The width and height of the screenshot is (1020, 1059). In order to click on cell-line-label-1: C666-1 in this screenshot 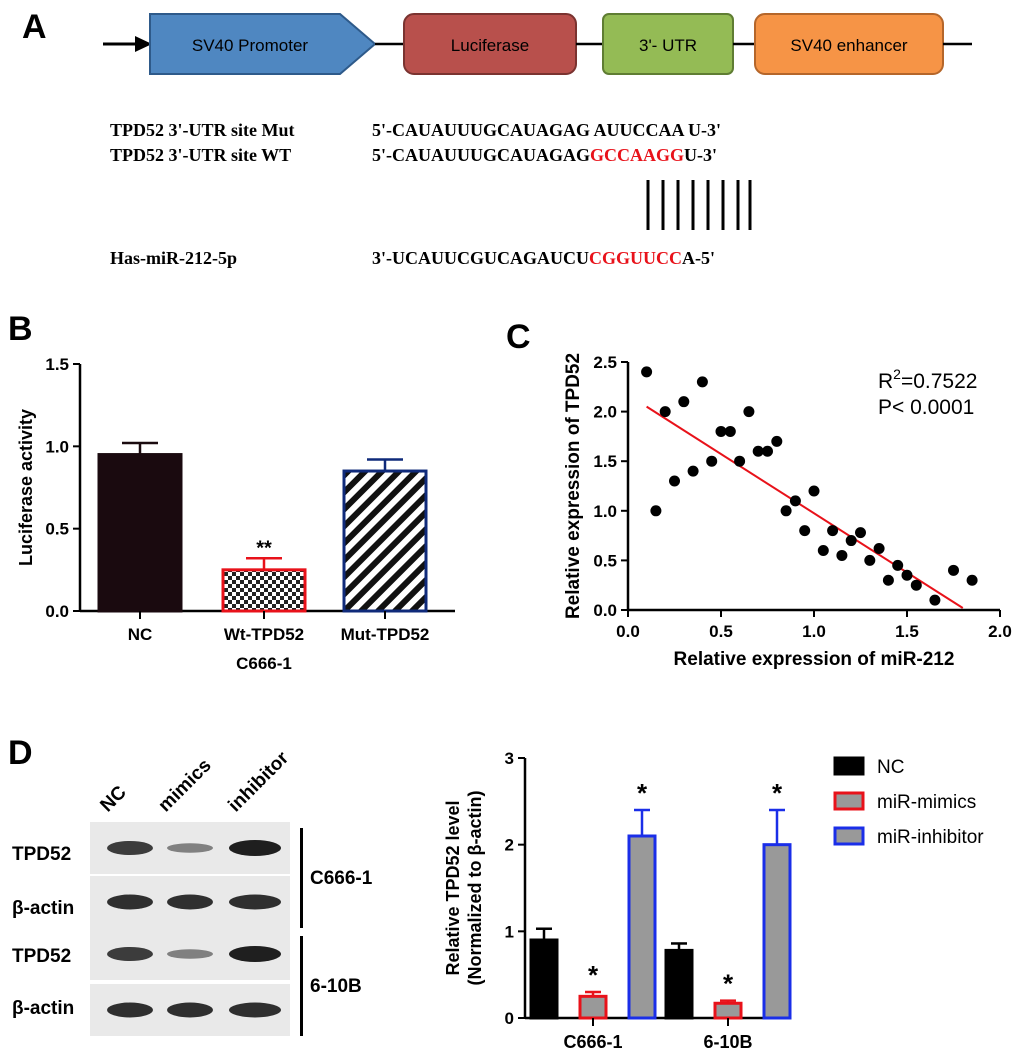, I will do `click(341, 878)`.